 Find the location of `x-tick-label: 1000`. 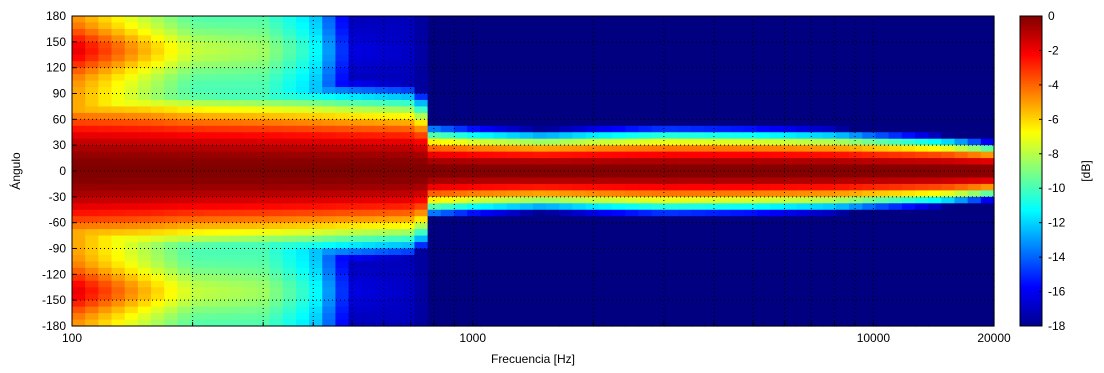

x-tick-label: 1000 is located at coordinates (472, 338).